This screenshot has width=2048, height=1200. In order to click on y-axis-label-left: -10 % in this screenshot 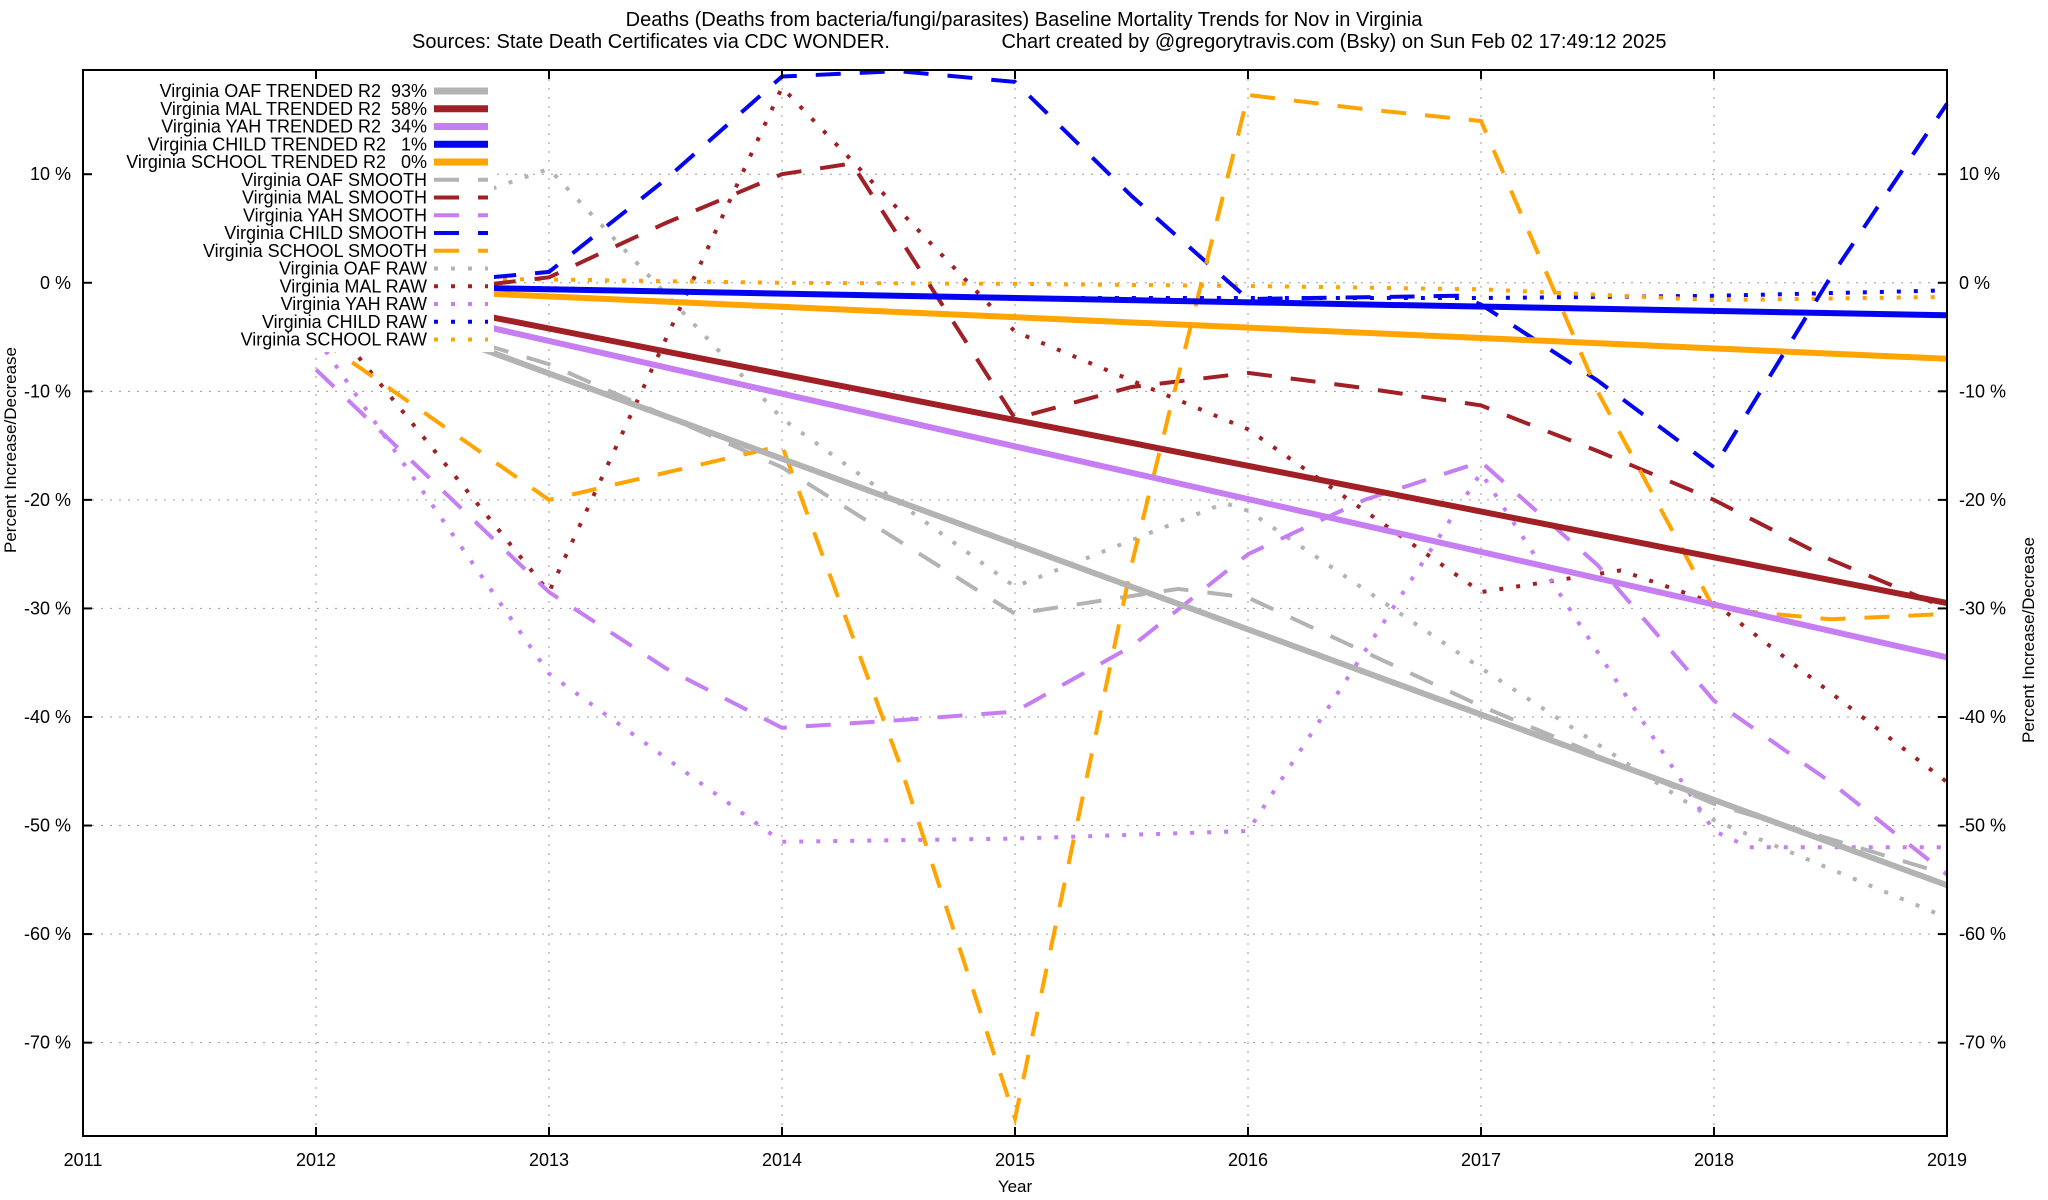, I will do `click(47, 391)`.